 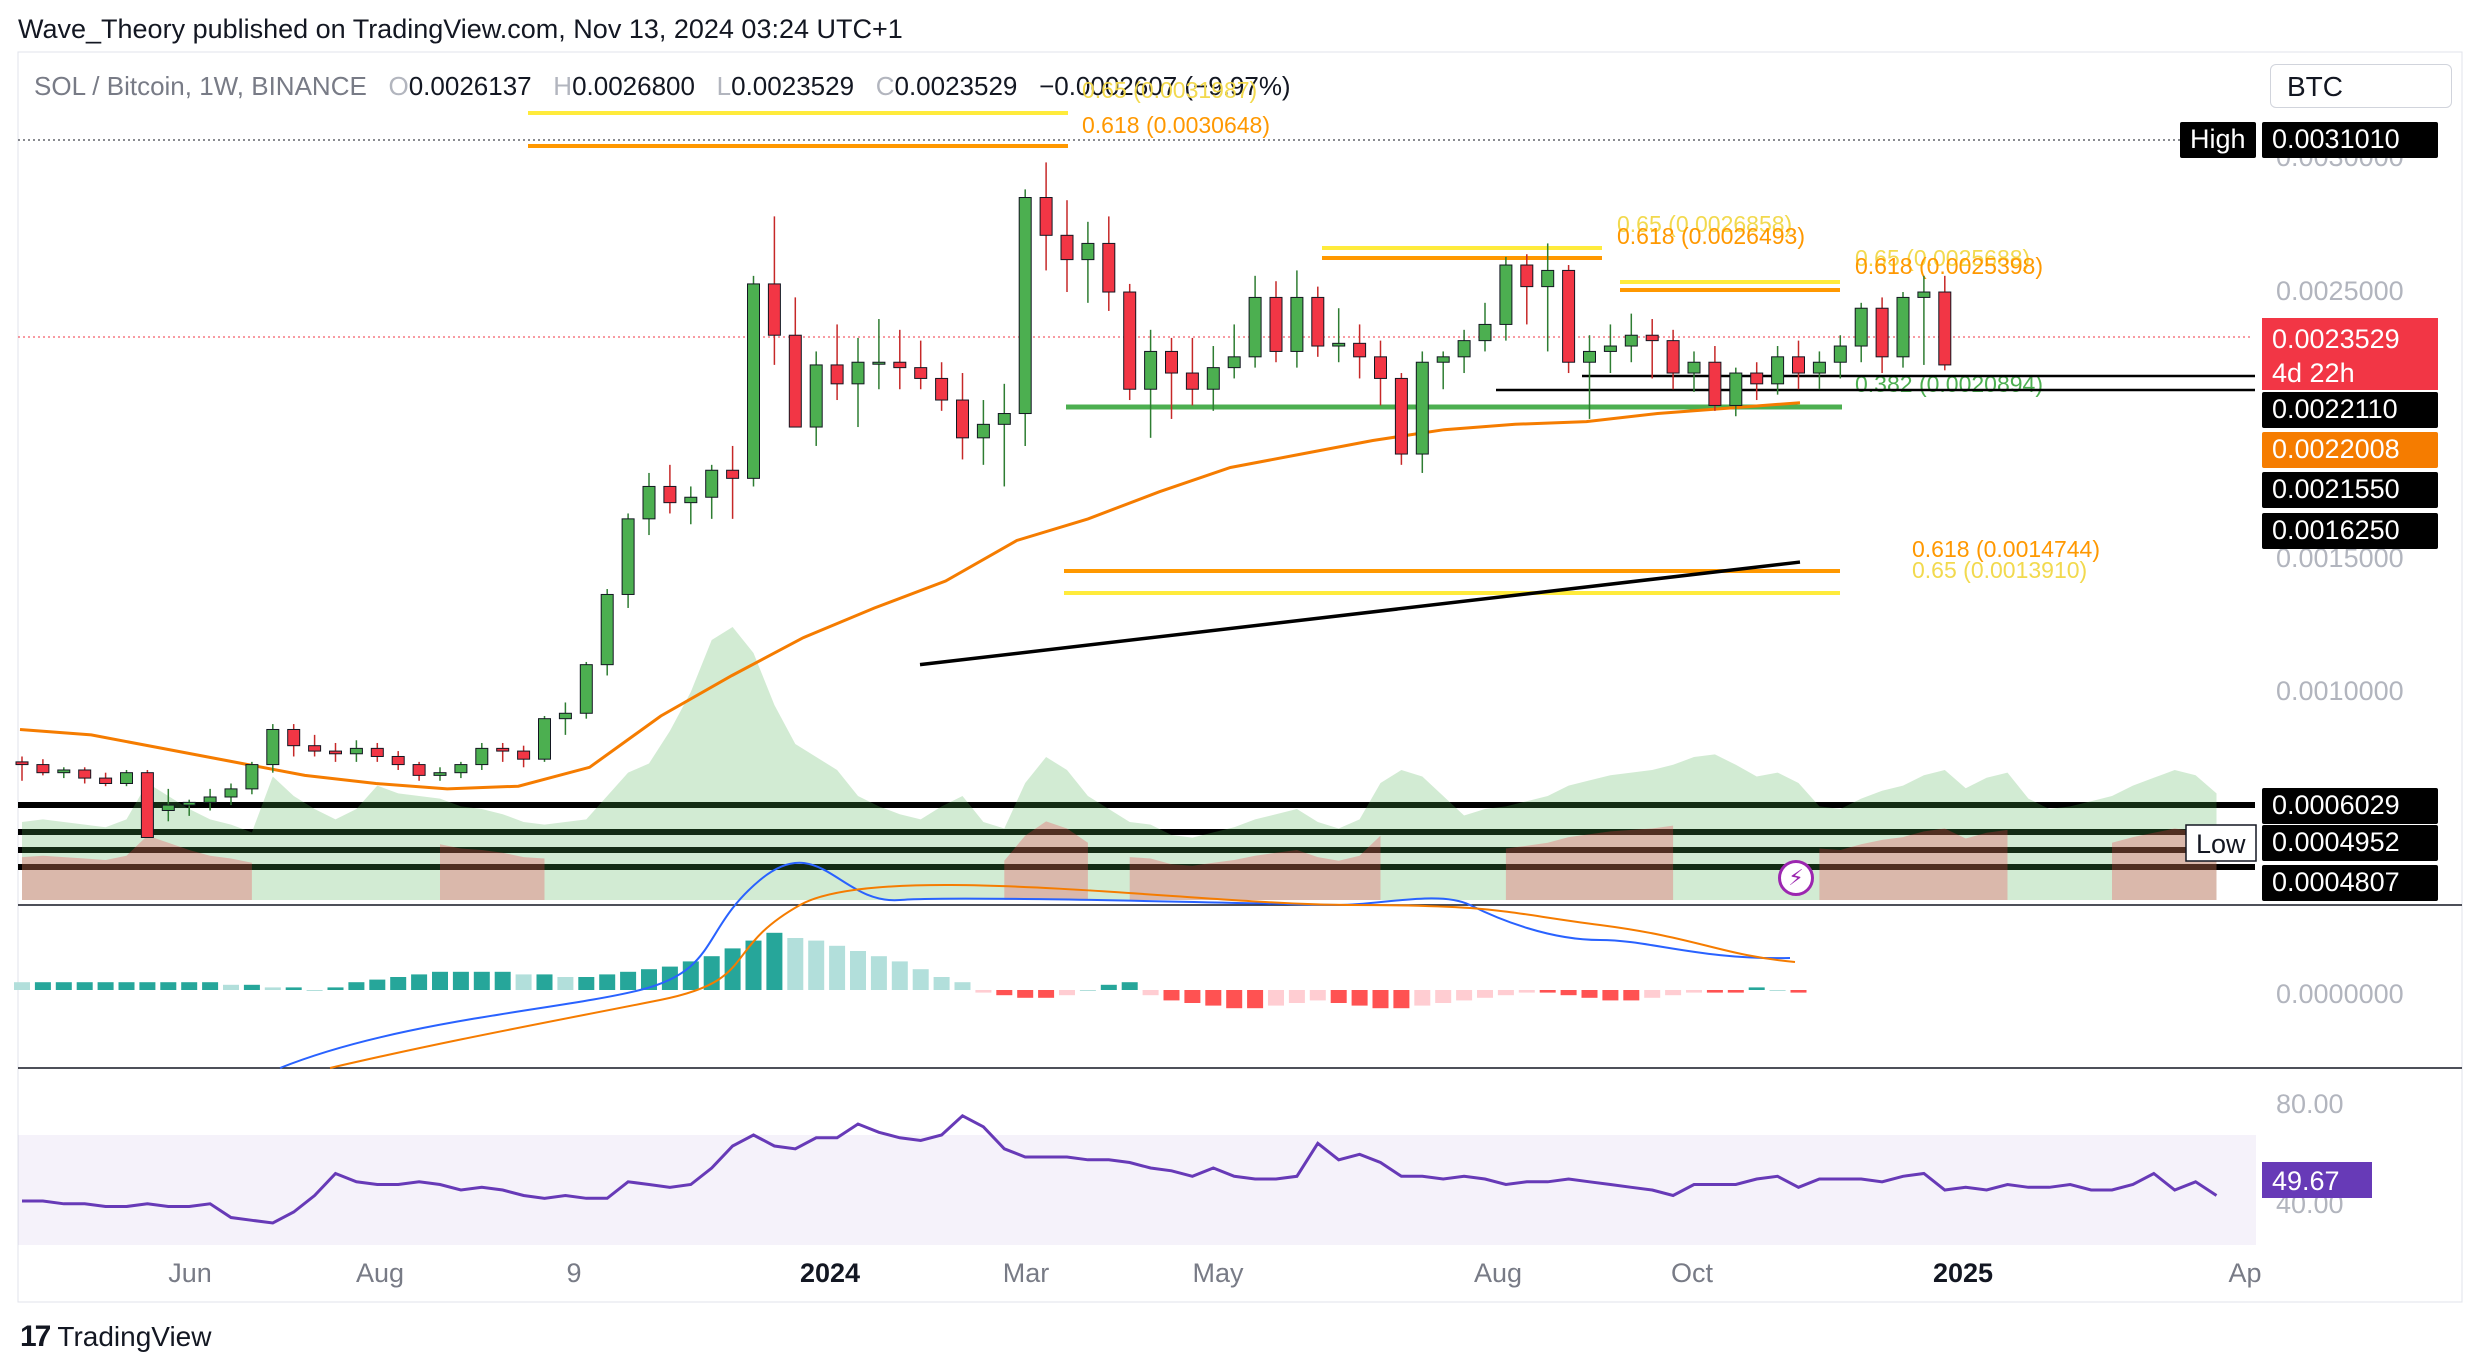 I want to click on price-tag-trend-bg, so click(x=2350, y=531).